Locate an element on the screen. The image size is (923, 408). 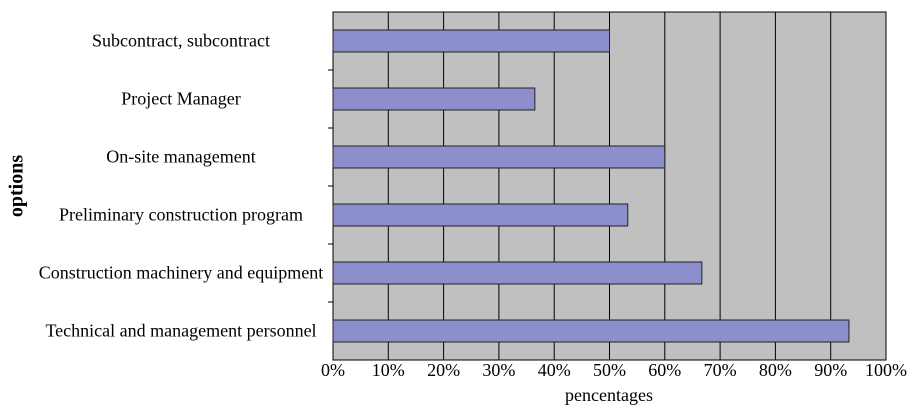
x-tick-label: 80% is located at coordinates (775, 370).